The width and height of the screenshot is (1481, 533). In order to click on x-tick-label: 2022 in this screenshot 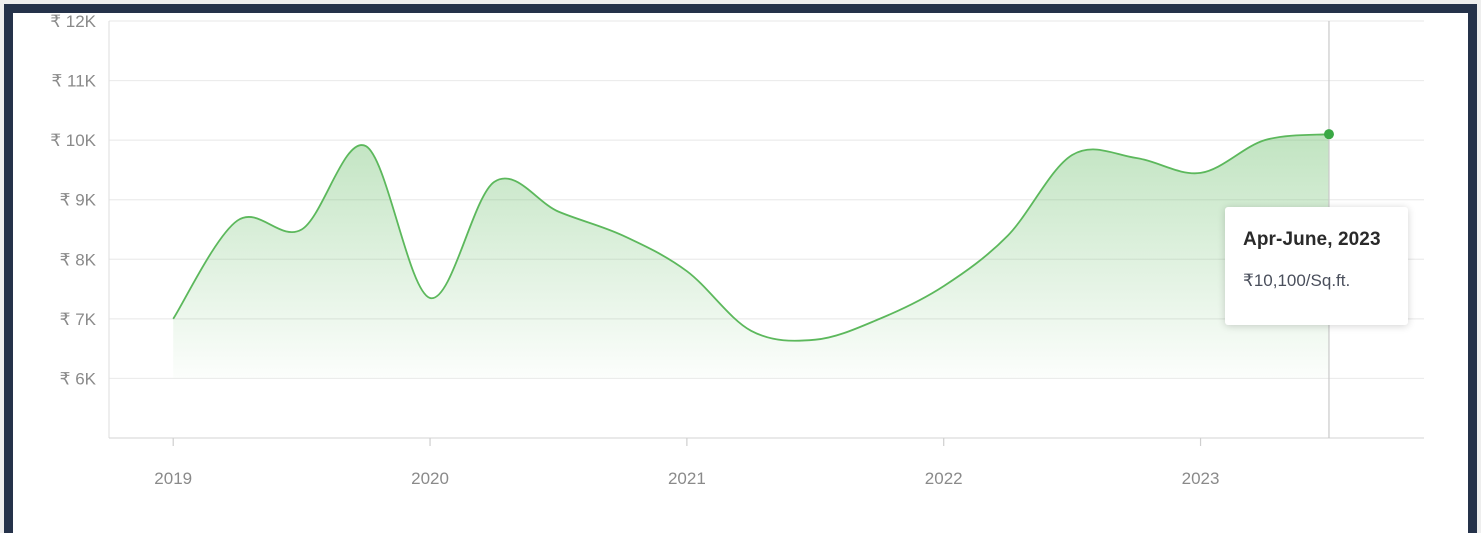, I will do `click(944, 478)`.